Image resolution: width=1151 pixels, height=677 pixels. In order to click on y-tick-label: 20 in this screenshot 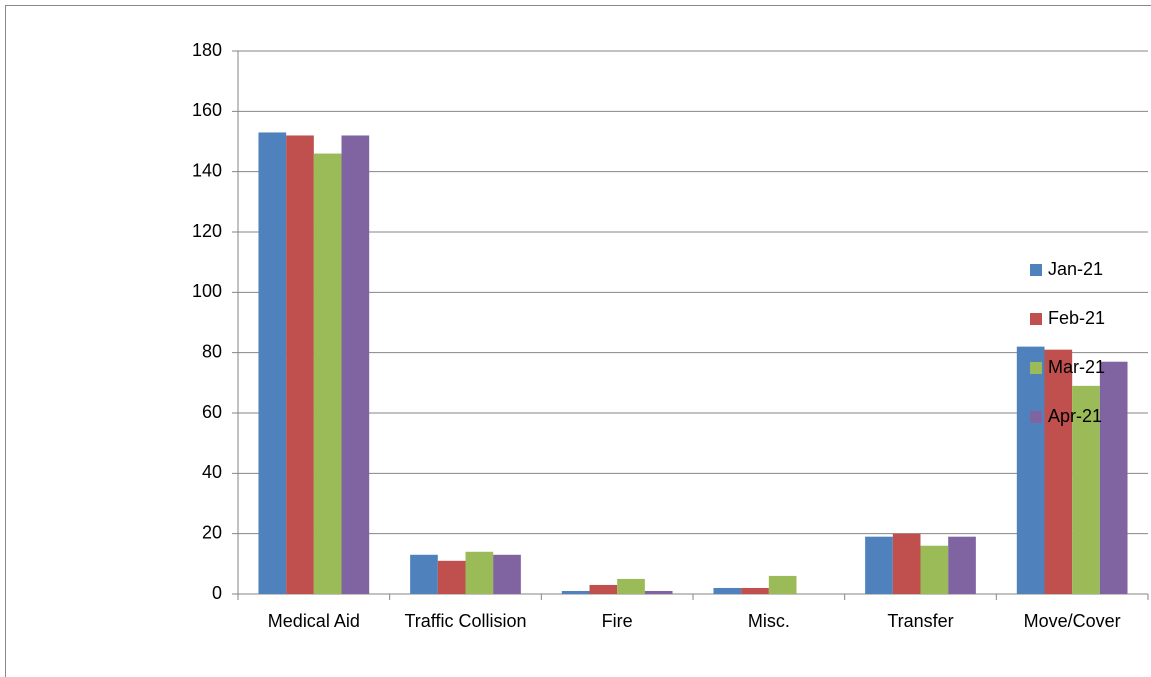, I will do `click(212, 532)`.